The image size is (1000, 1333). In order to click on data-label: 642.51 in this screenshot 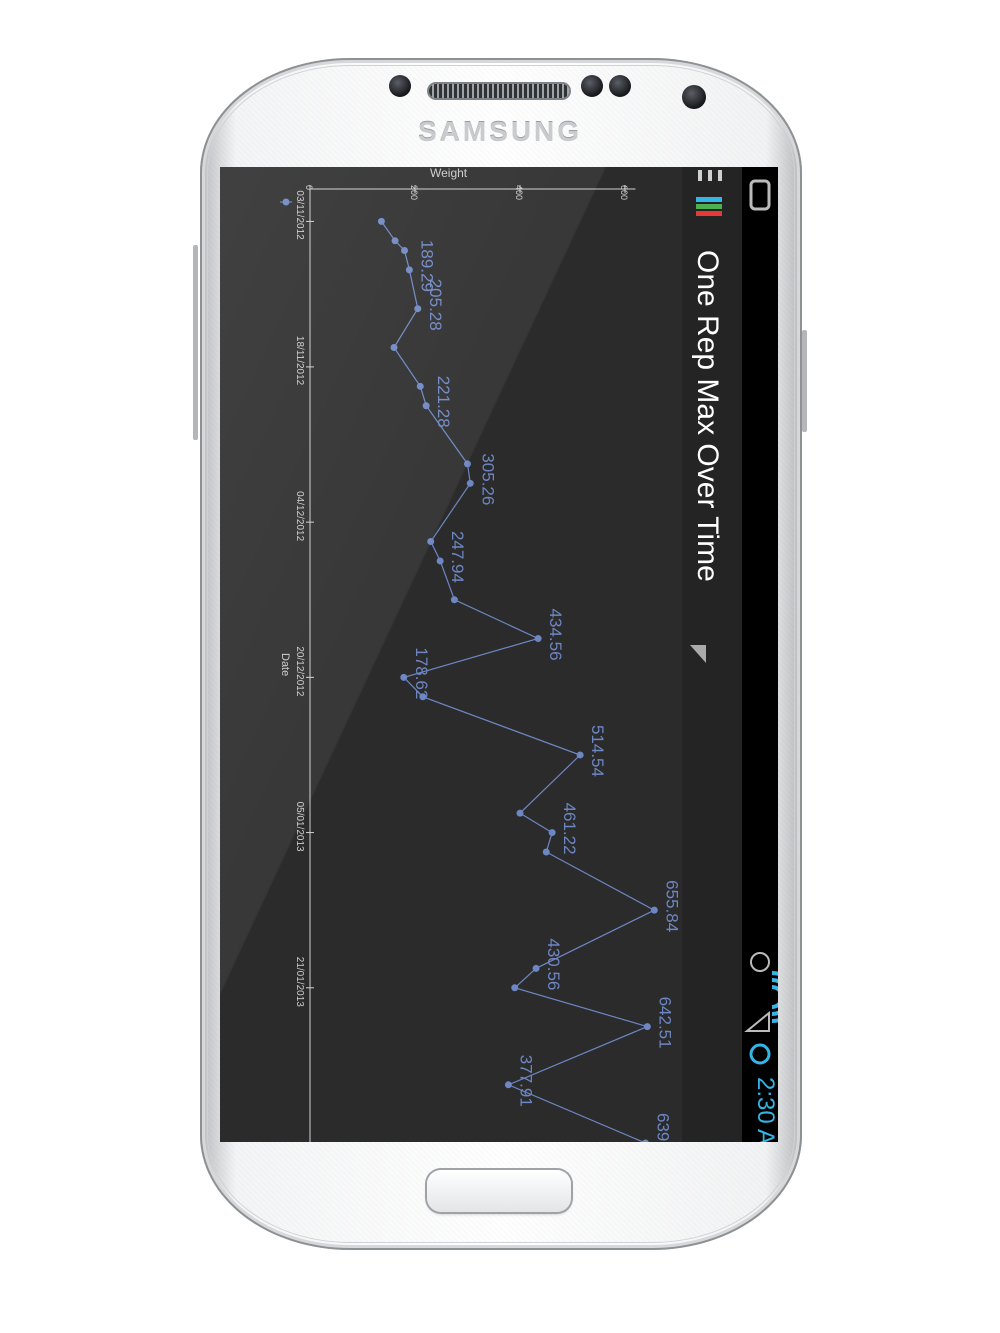, I will do `click(664, 1023)`.